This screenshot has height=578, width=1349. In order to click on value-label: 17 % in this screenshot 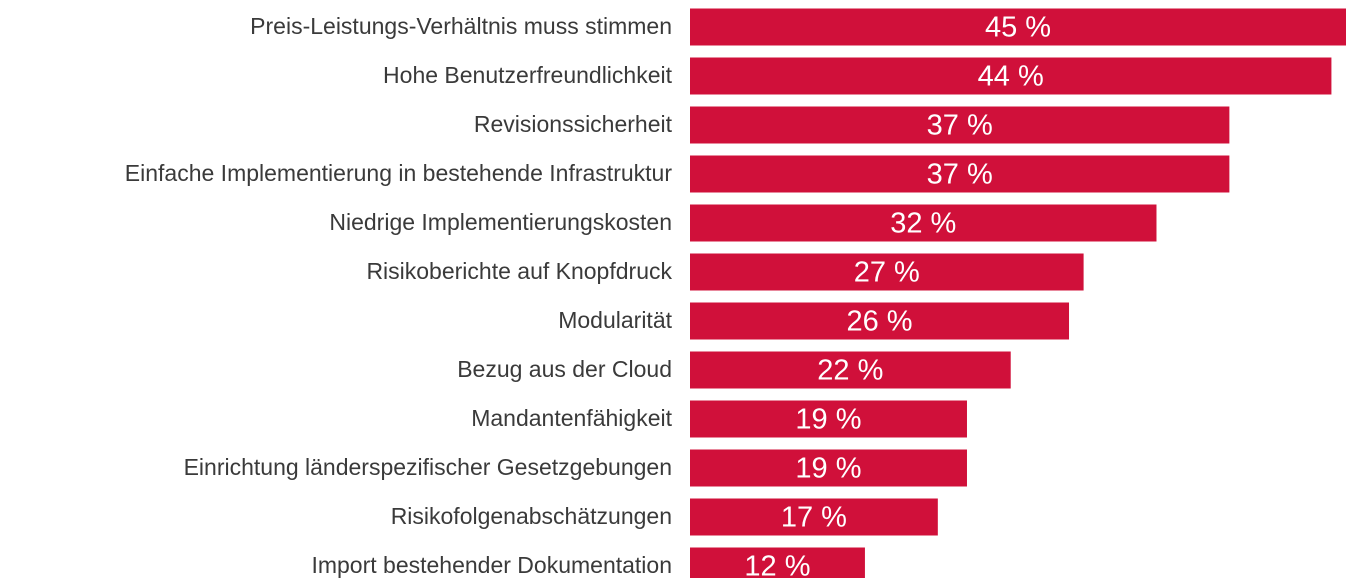, I will do `click(814, 518)`.